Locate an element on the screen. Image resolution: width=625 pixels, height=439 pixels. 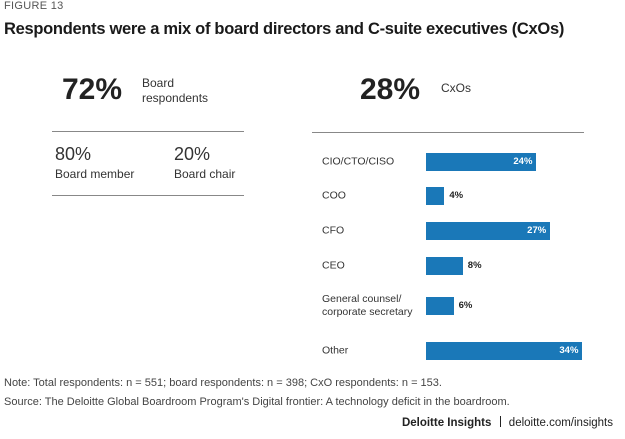
breakdown-label: Board chair is located at coordinates (205, 174).